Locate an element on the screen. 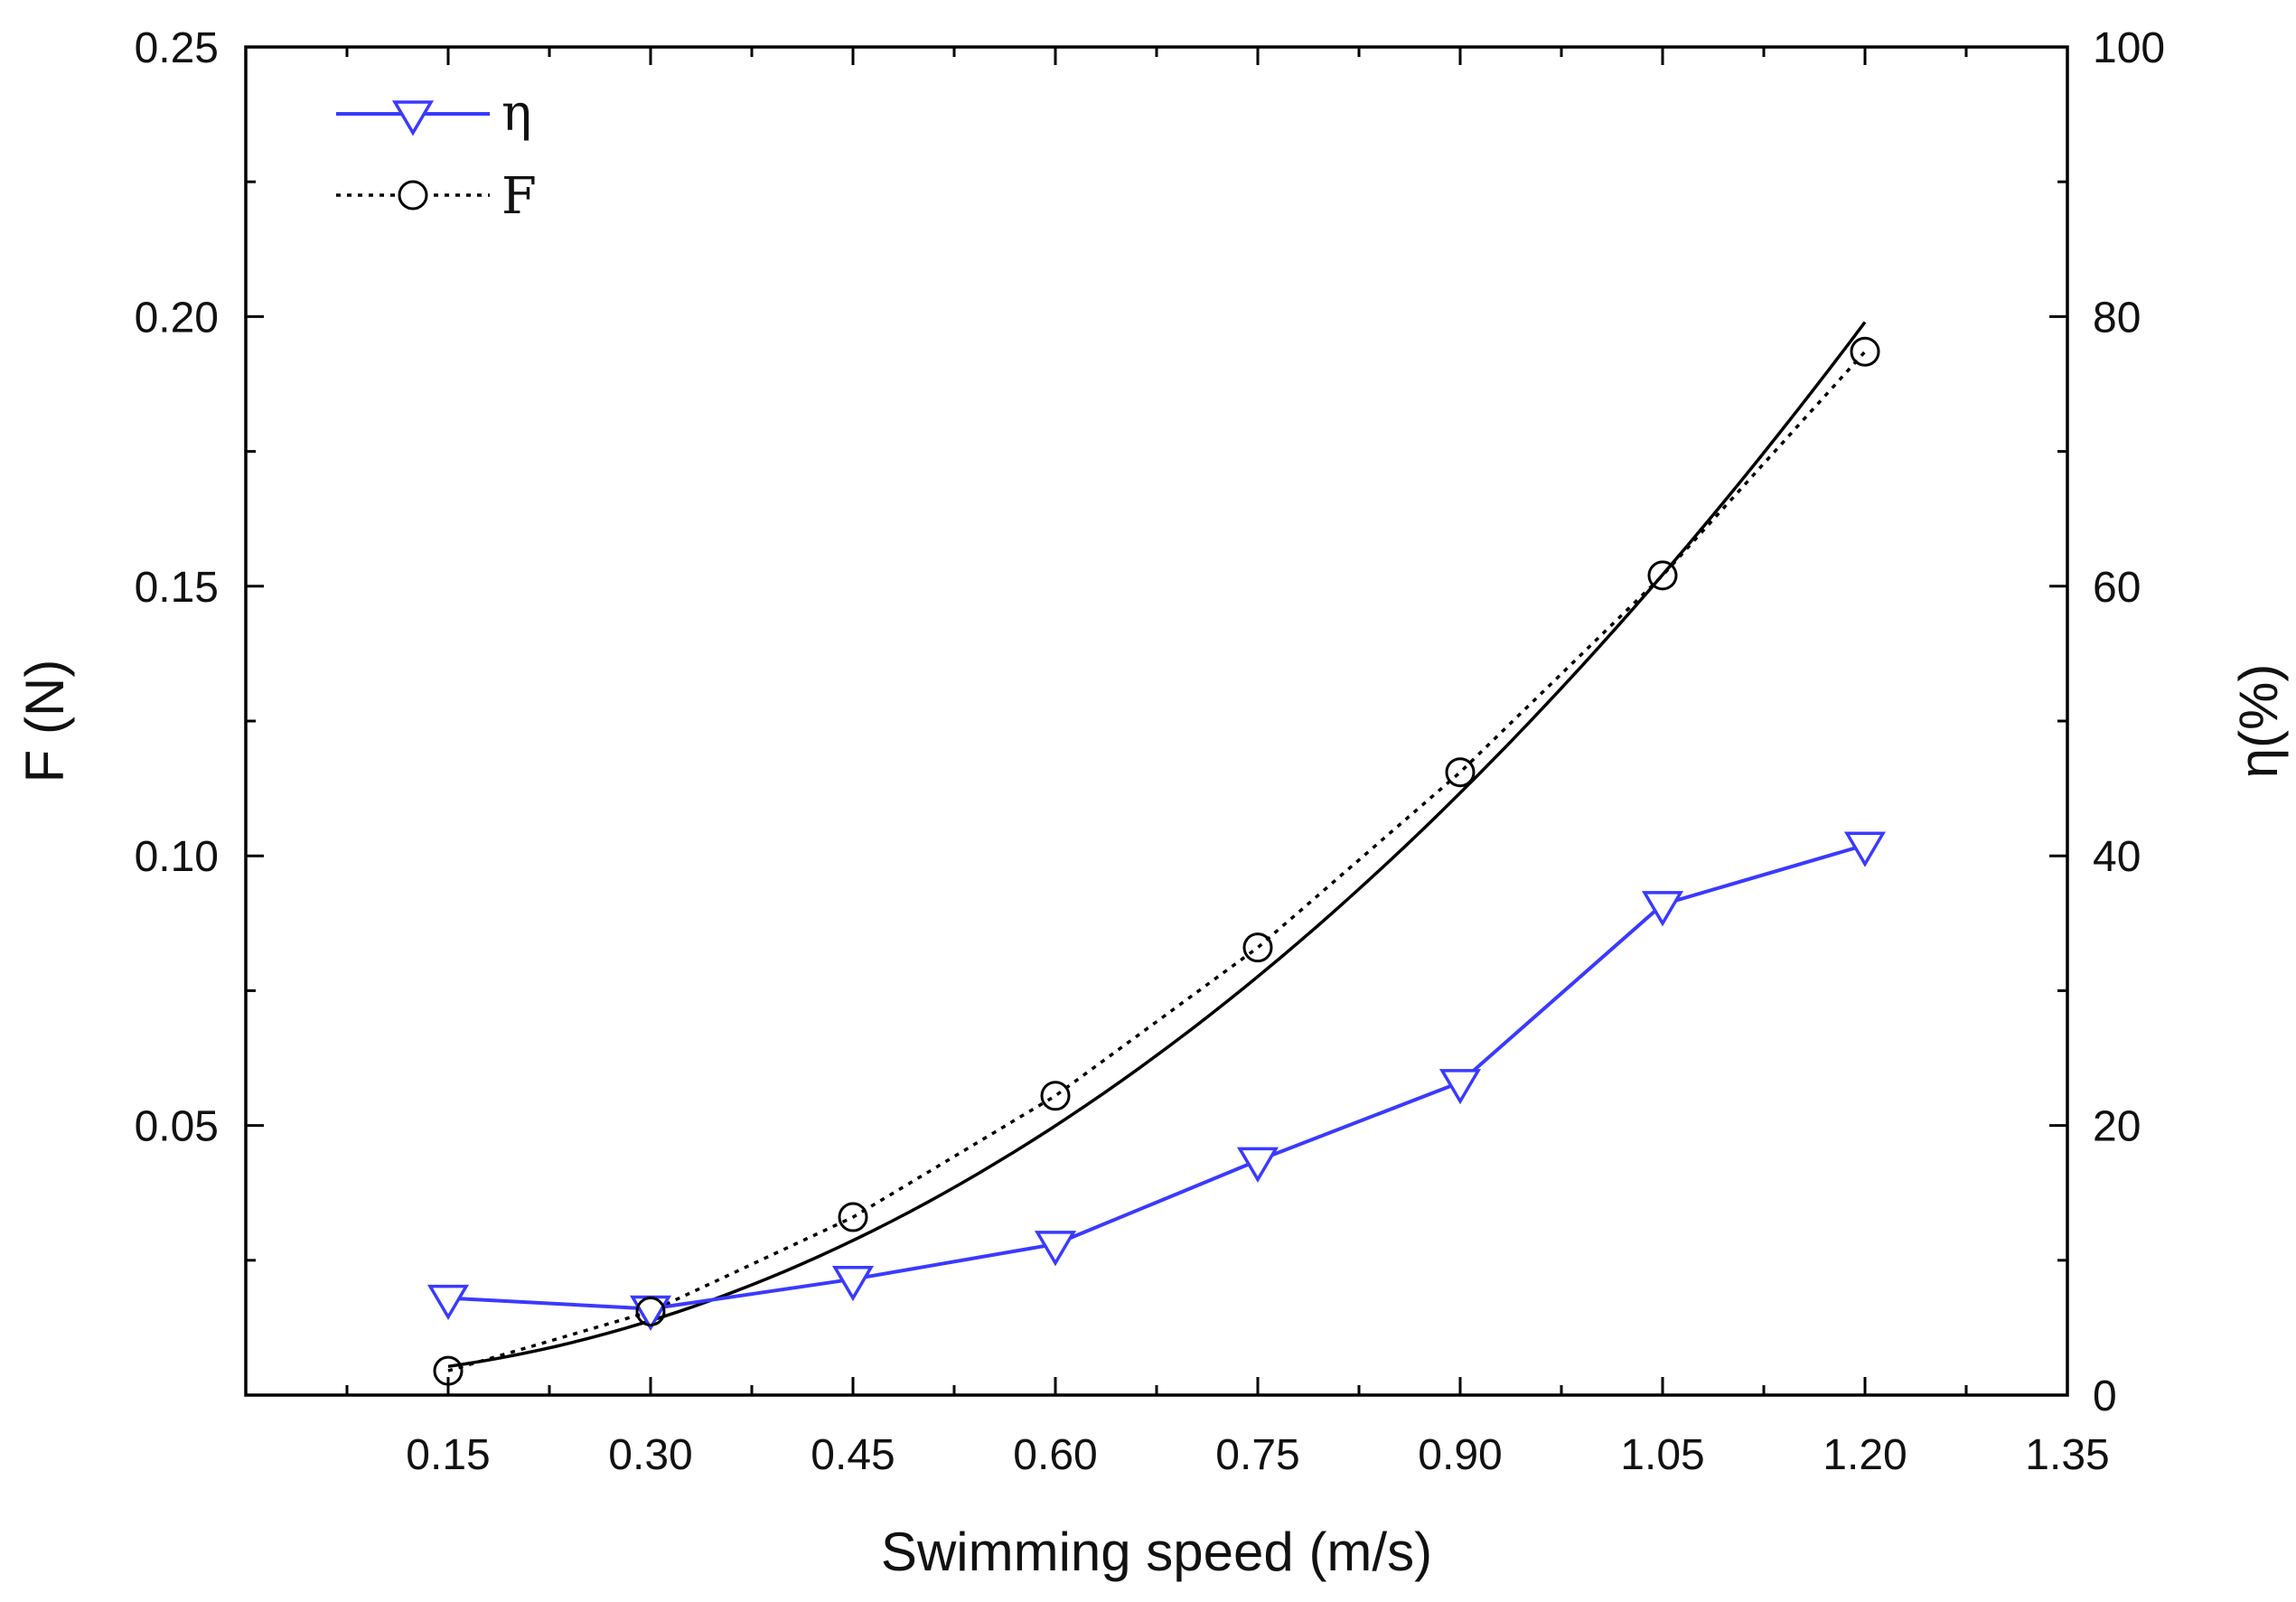 Image resolution: width=2296 pixels, height=1602 pixels. x-tick-label: 0.45 is located at coordinates (853, 1455).